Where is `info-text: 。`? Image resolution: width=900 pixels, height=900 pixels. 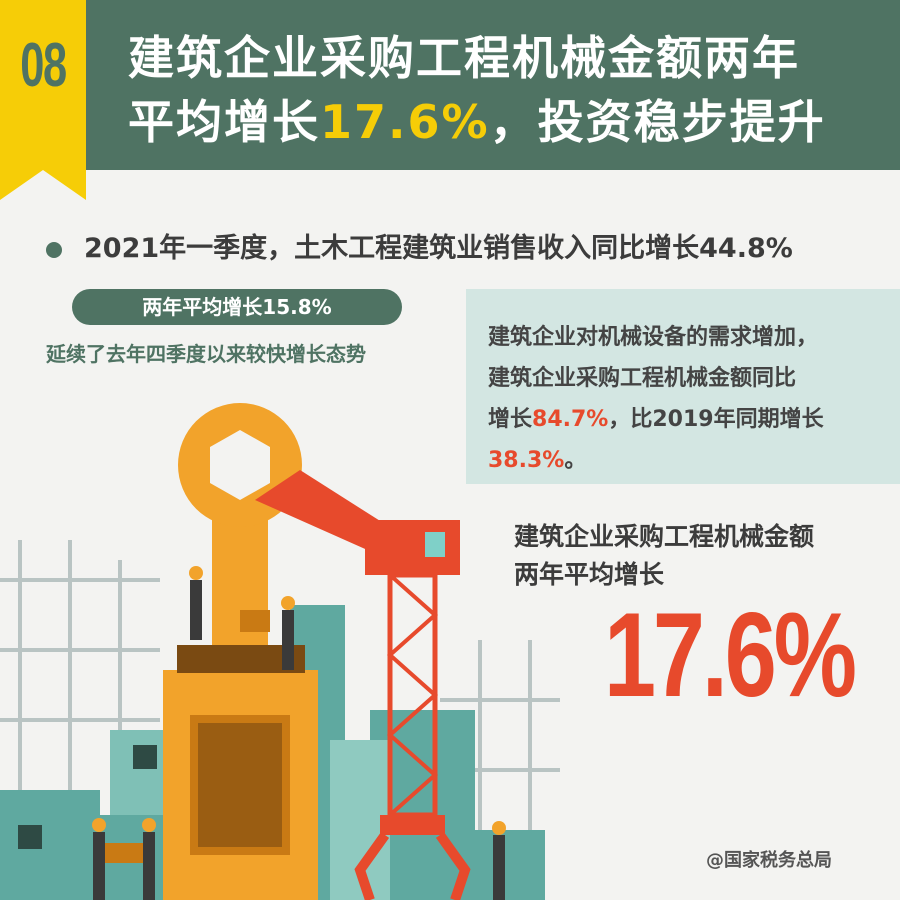 info-text: 。 is located at coordinates (575, 460).